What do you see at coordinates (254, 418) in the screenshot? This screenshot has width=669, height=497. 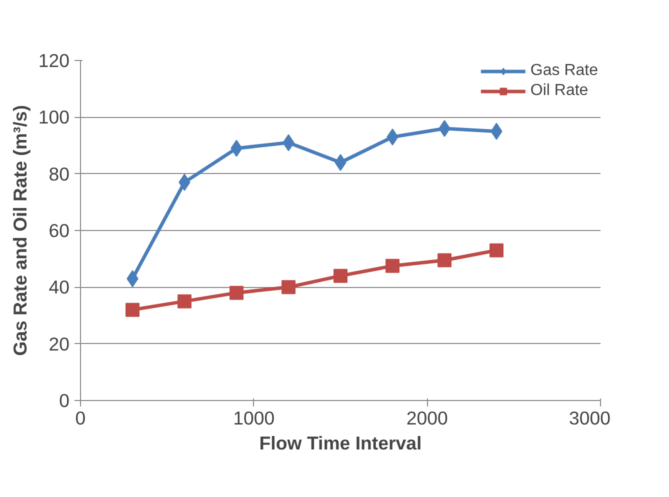 I see `x-tick-label: 1000` at bounding box center [254, 418].